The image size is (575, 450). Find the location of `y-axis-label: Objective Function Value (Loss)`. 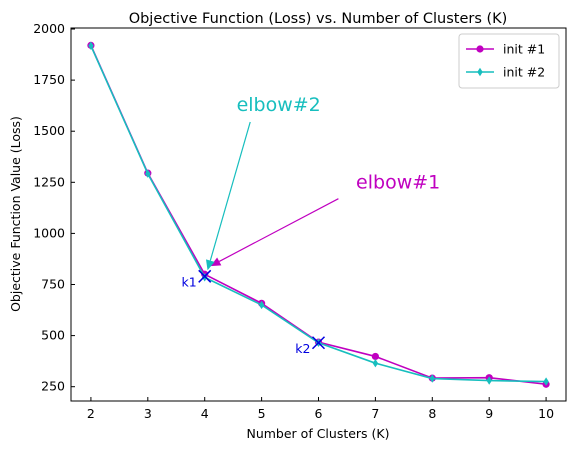

y-axis-label: Objective Function Value (Loss) is located at coordinates (15, 214).